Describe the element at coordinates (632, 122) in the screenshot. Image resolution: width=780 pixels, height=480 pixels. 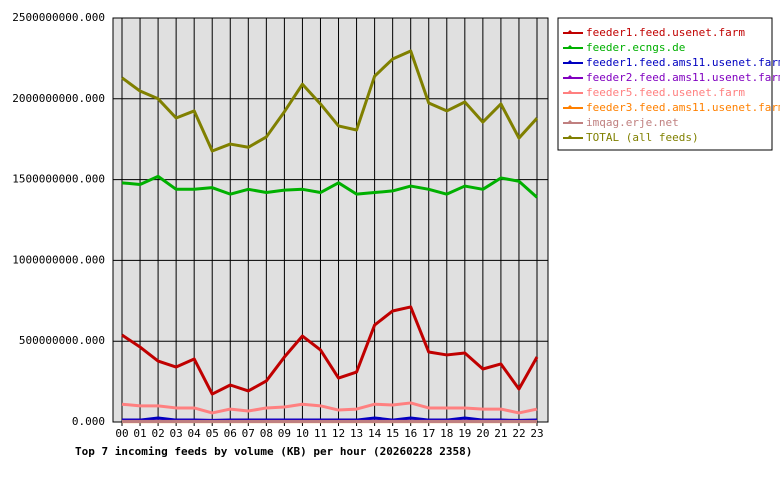
I see `legend-label: imqag.erje.net` at that location.